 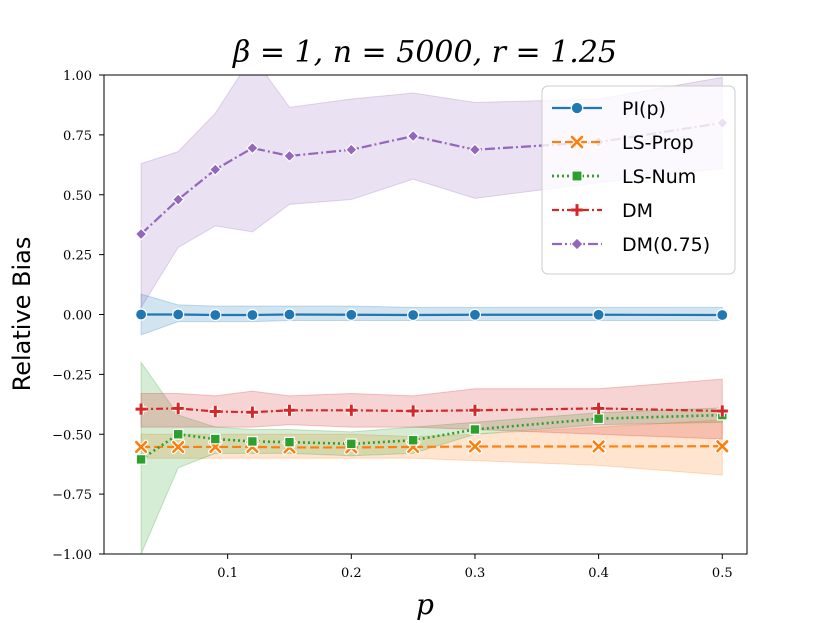 I want to click on line-dm, so click(x=432, y=410).